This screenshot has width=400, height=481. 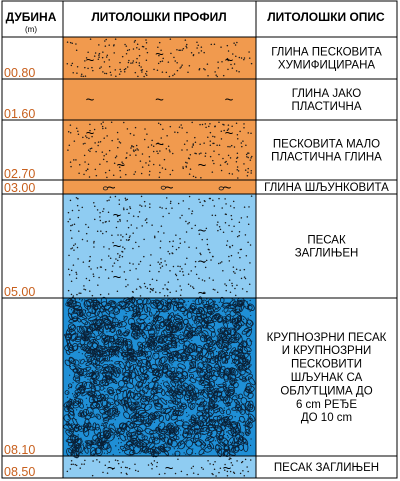 What do you see at coordinates (326, 418) in the screenshot?
I see `layer-description-line: ДО 10 cm` at bounding box center [326, 418].